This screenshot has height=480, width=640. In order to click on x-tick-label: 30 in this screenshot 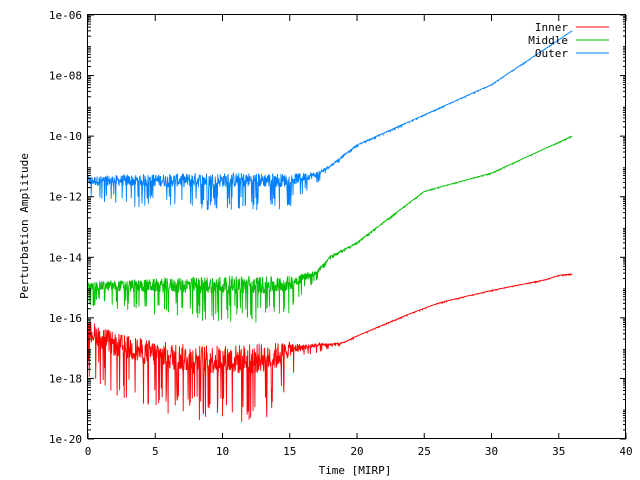, I will do `click(491, 451)`.